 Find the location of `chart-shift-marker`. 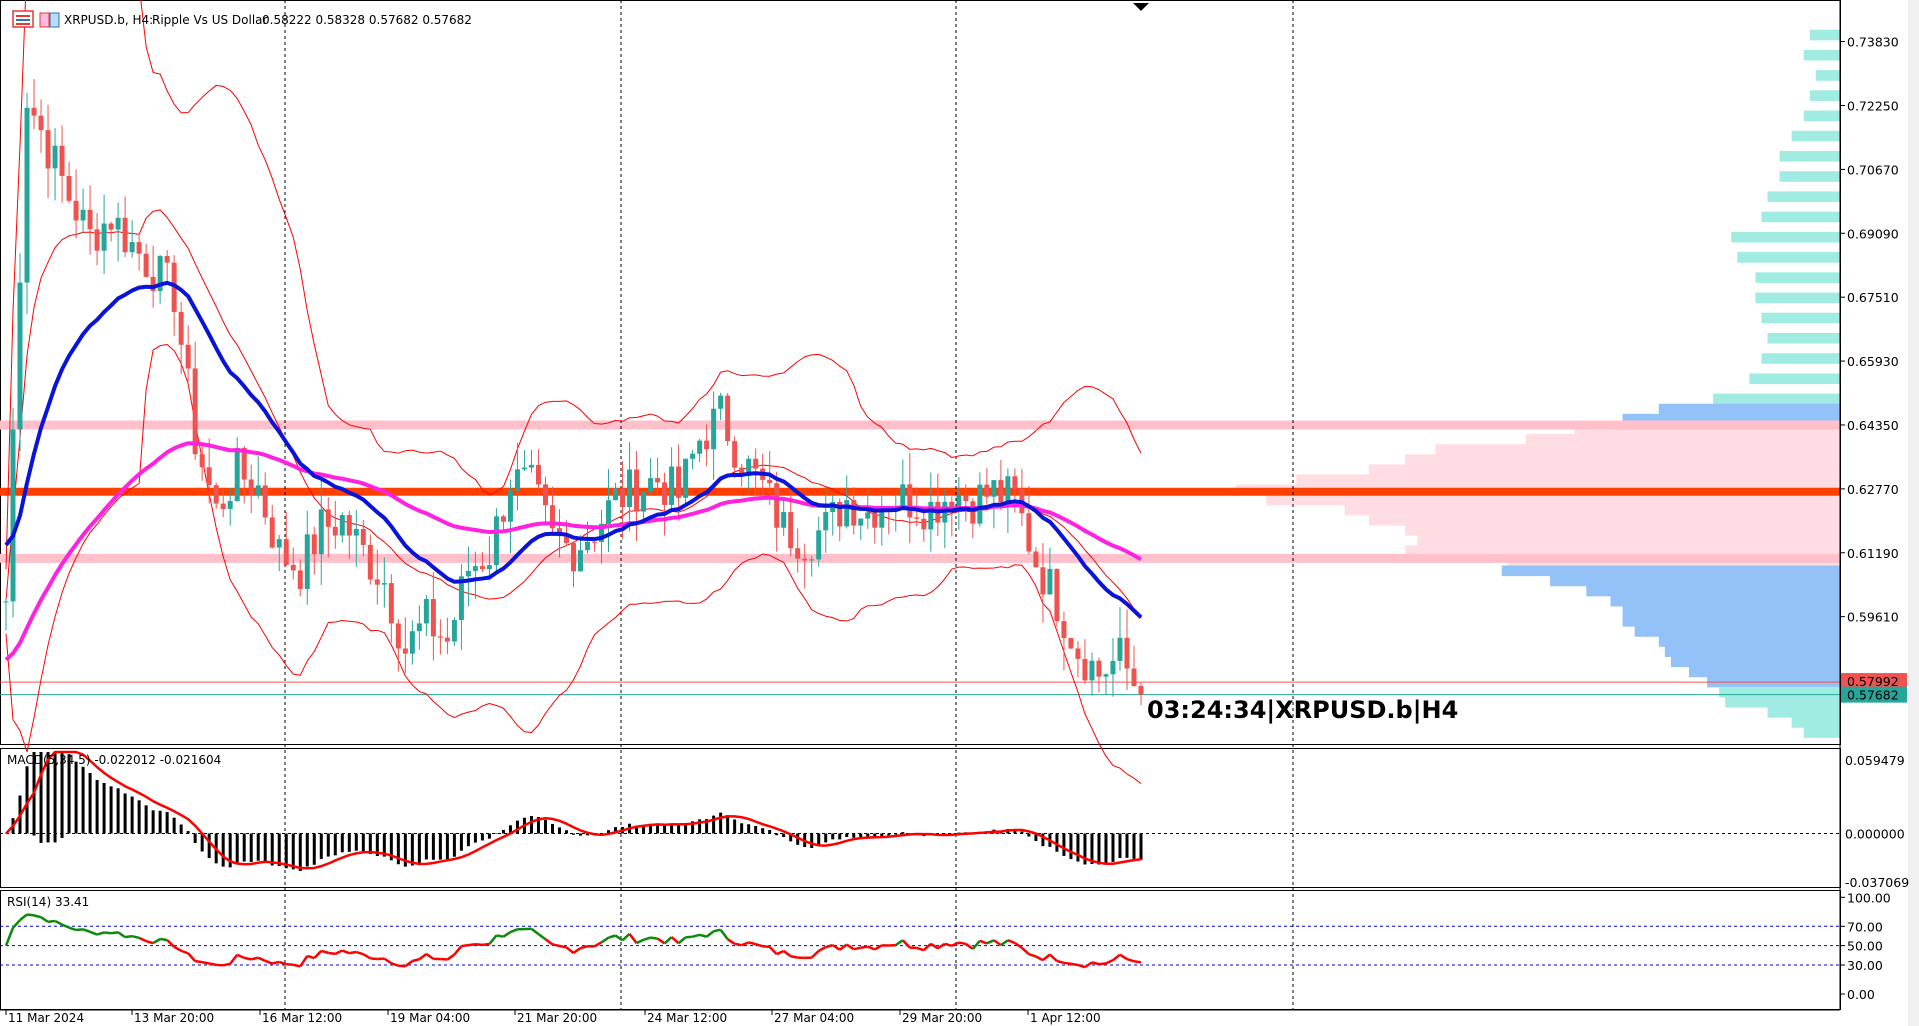

chart-shift-marker is located at coordinates (1141, 7).